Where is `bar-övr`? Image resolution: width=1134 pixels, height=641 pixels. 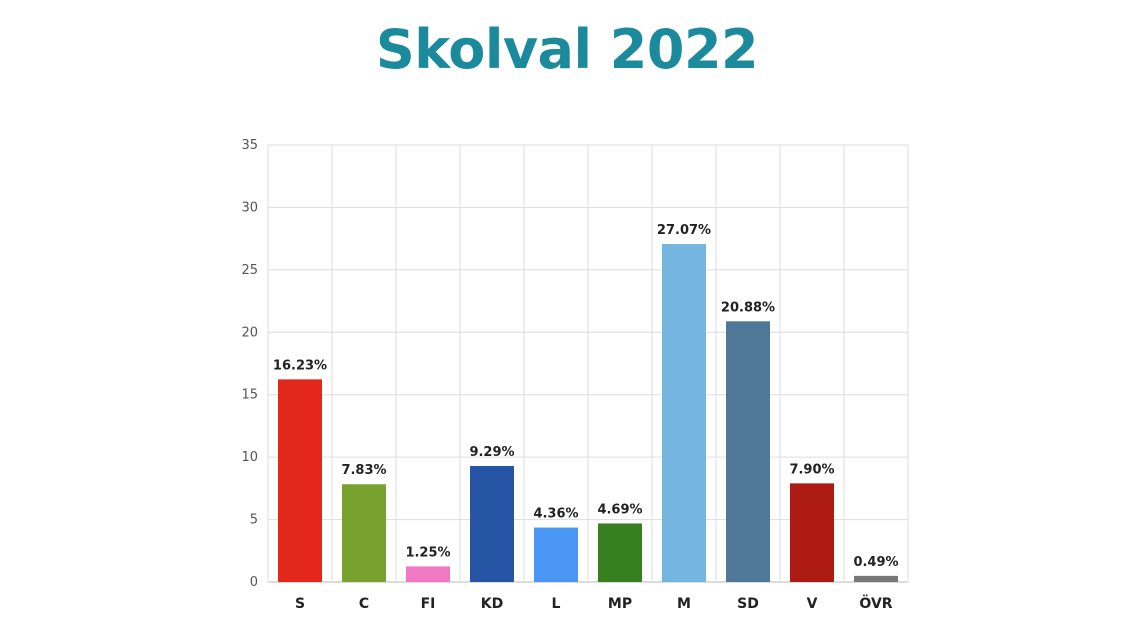 bar-övr is located at coordinates (876, 578).